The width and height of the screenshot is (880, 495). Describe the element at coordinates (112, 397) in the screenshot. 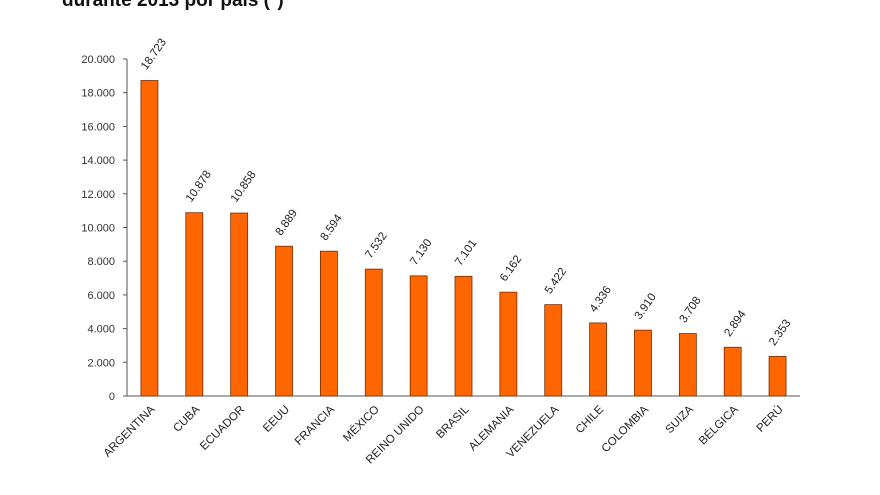

I see `y-tick-label: 0` at that location.